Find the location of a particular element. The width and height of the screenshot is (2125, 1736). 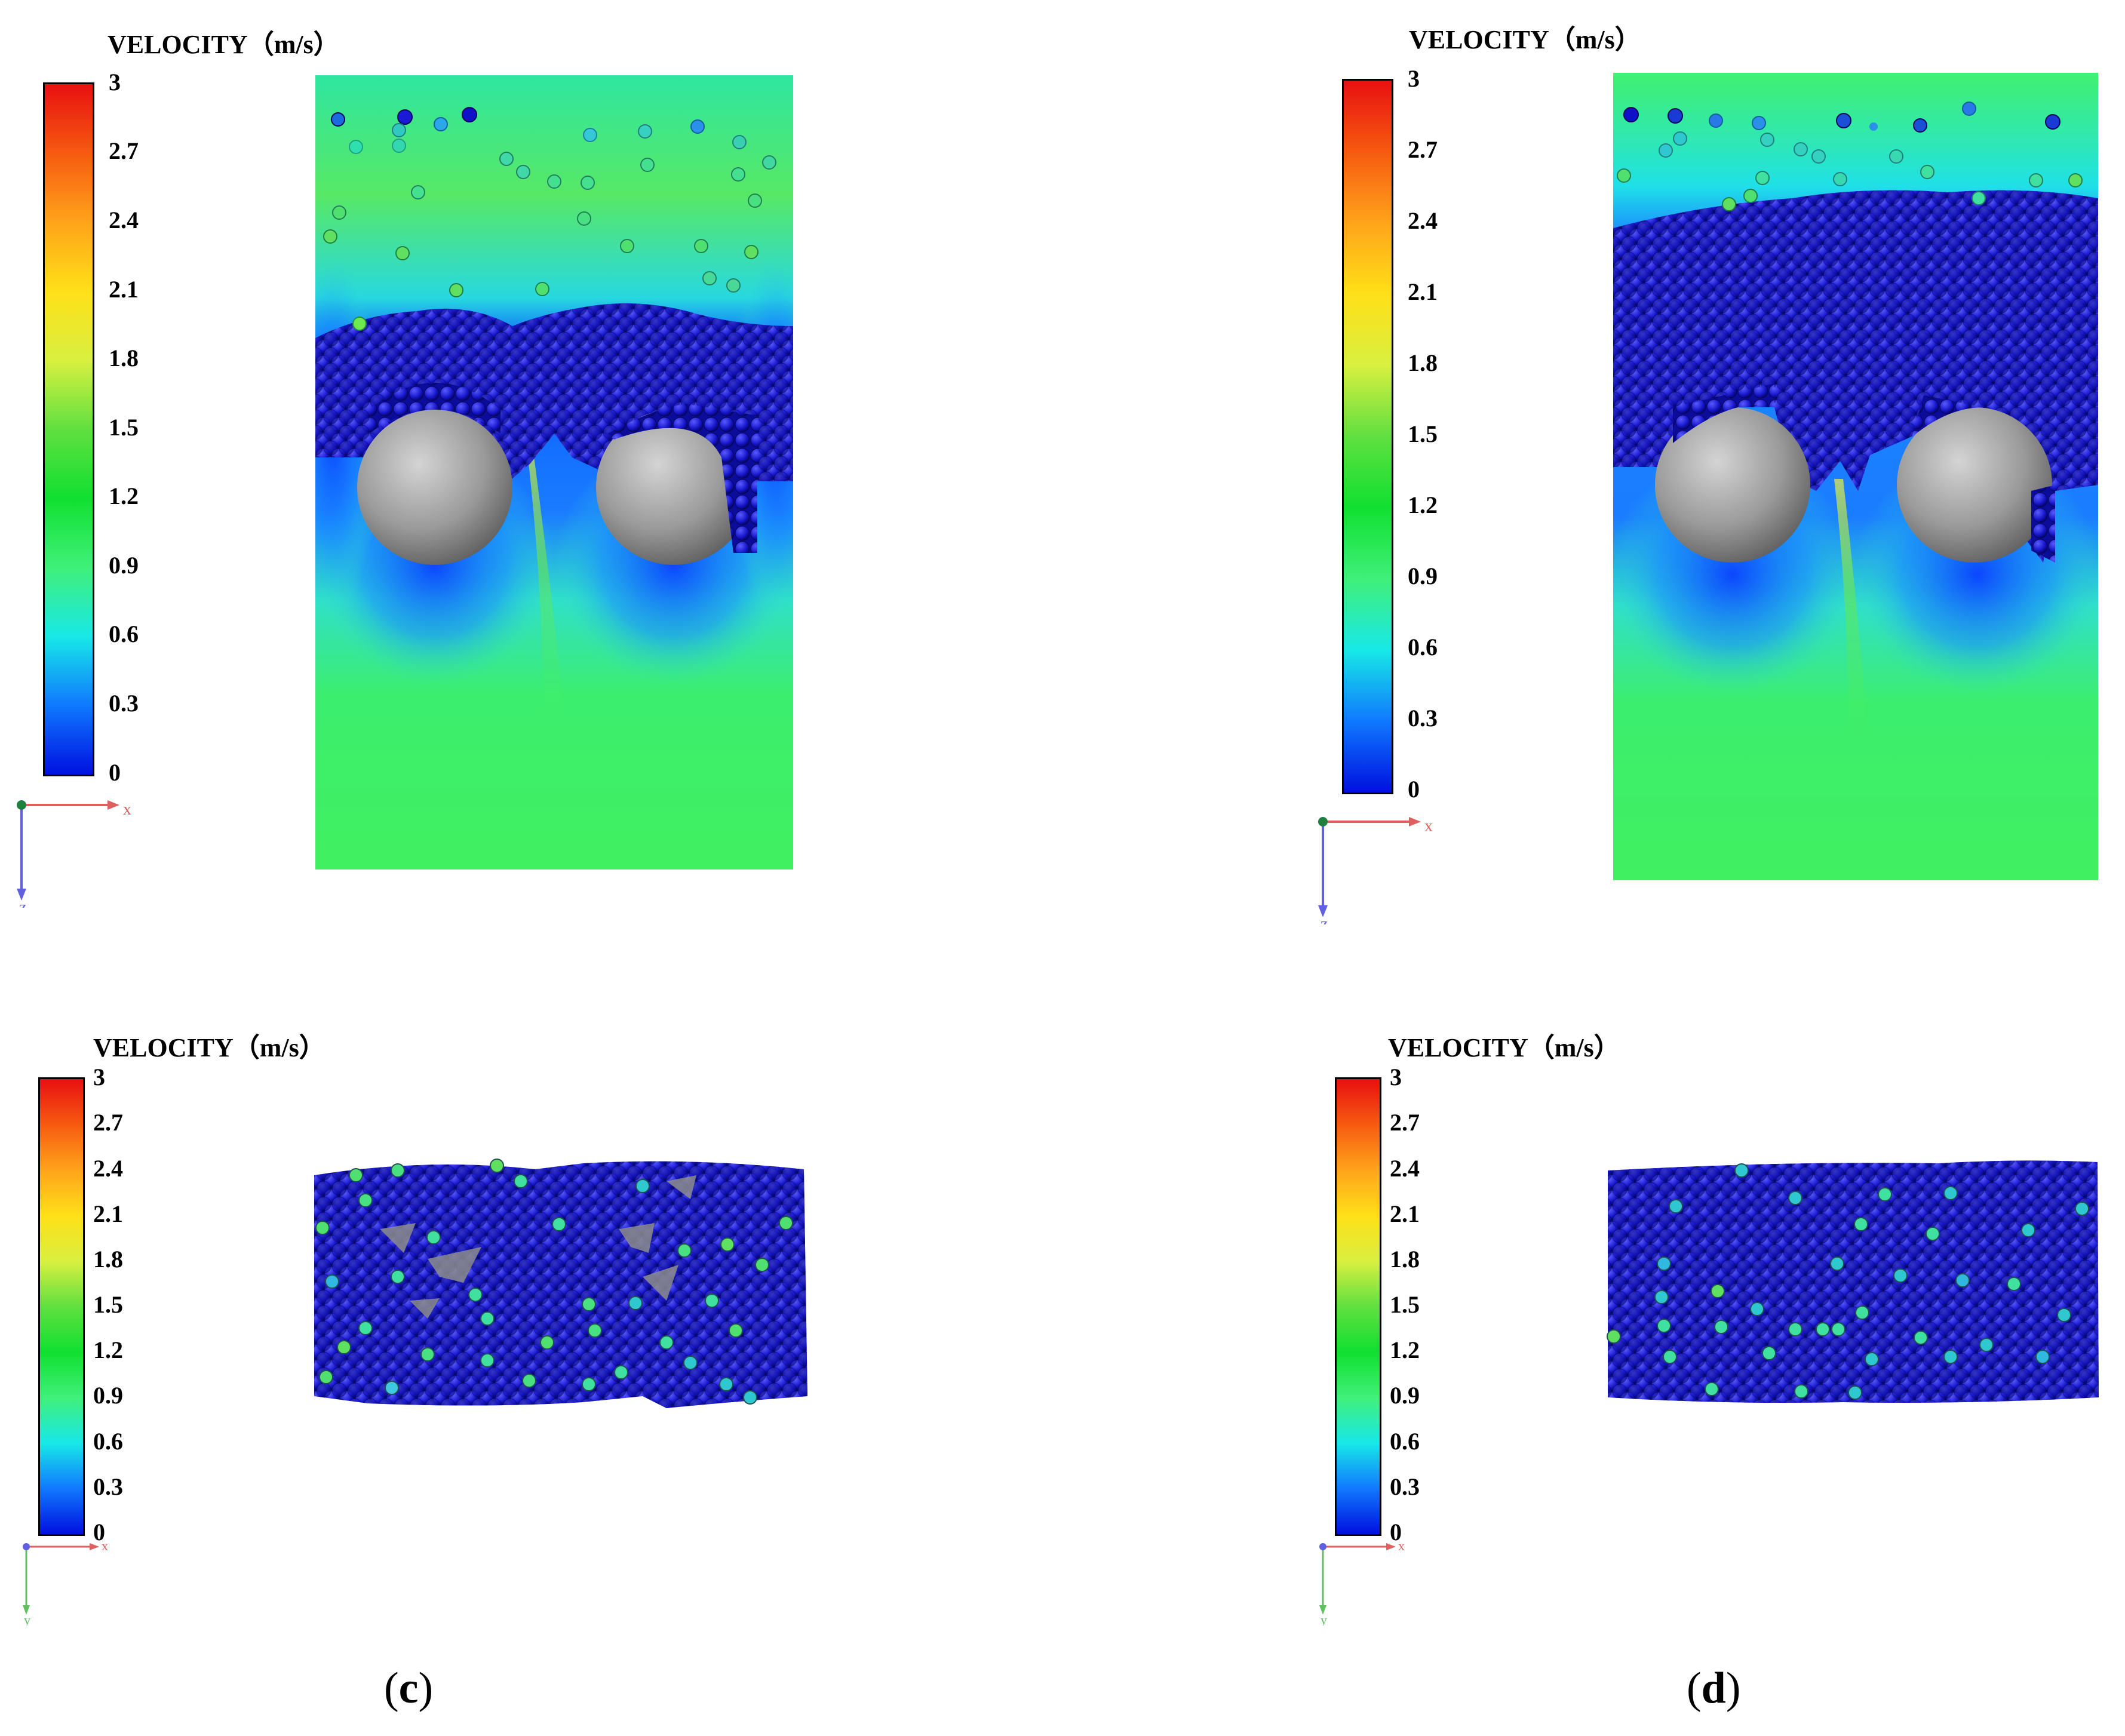

label-letter: d is located at coordinates (1713, 1688).